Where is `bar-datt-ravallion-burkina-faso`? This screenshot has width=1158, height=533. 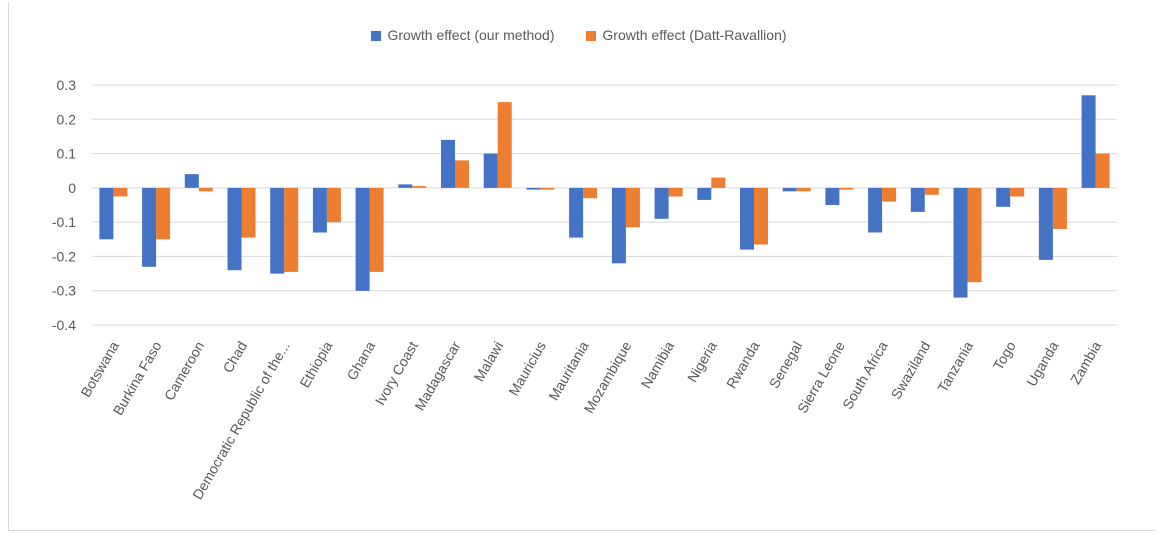
bar-datt-ravallion-burkina-faso is located at coordinates (163, 213).